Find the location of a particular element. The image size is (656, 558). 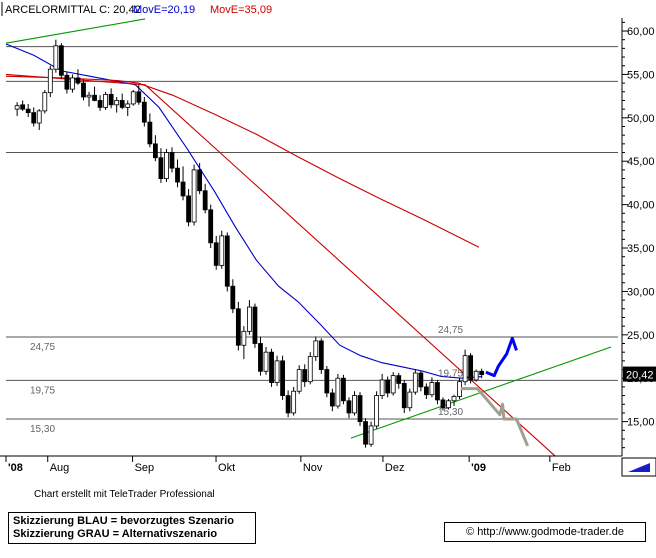

x-tick-label: Aug is located at coordinates (60, 468).